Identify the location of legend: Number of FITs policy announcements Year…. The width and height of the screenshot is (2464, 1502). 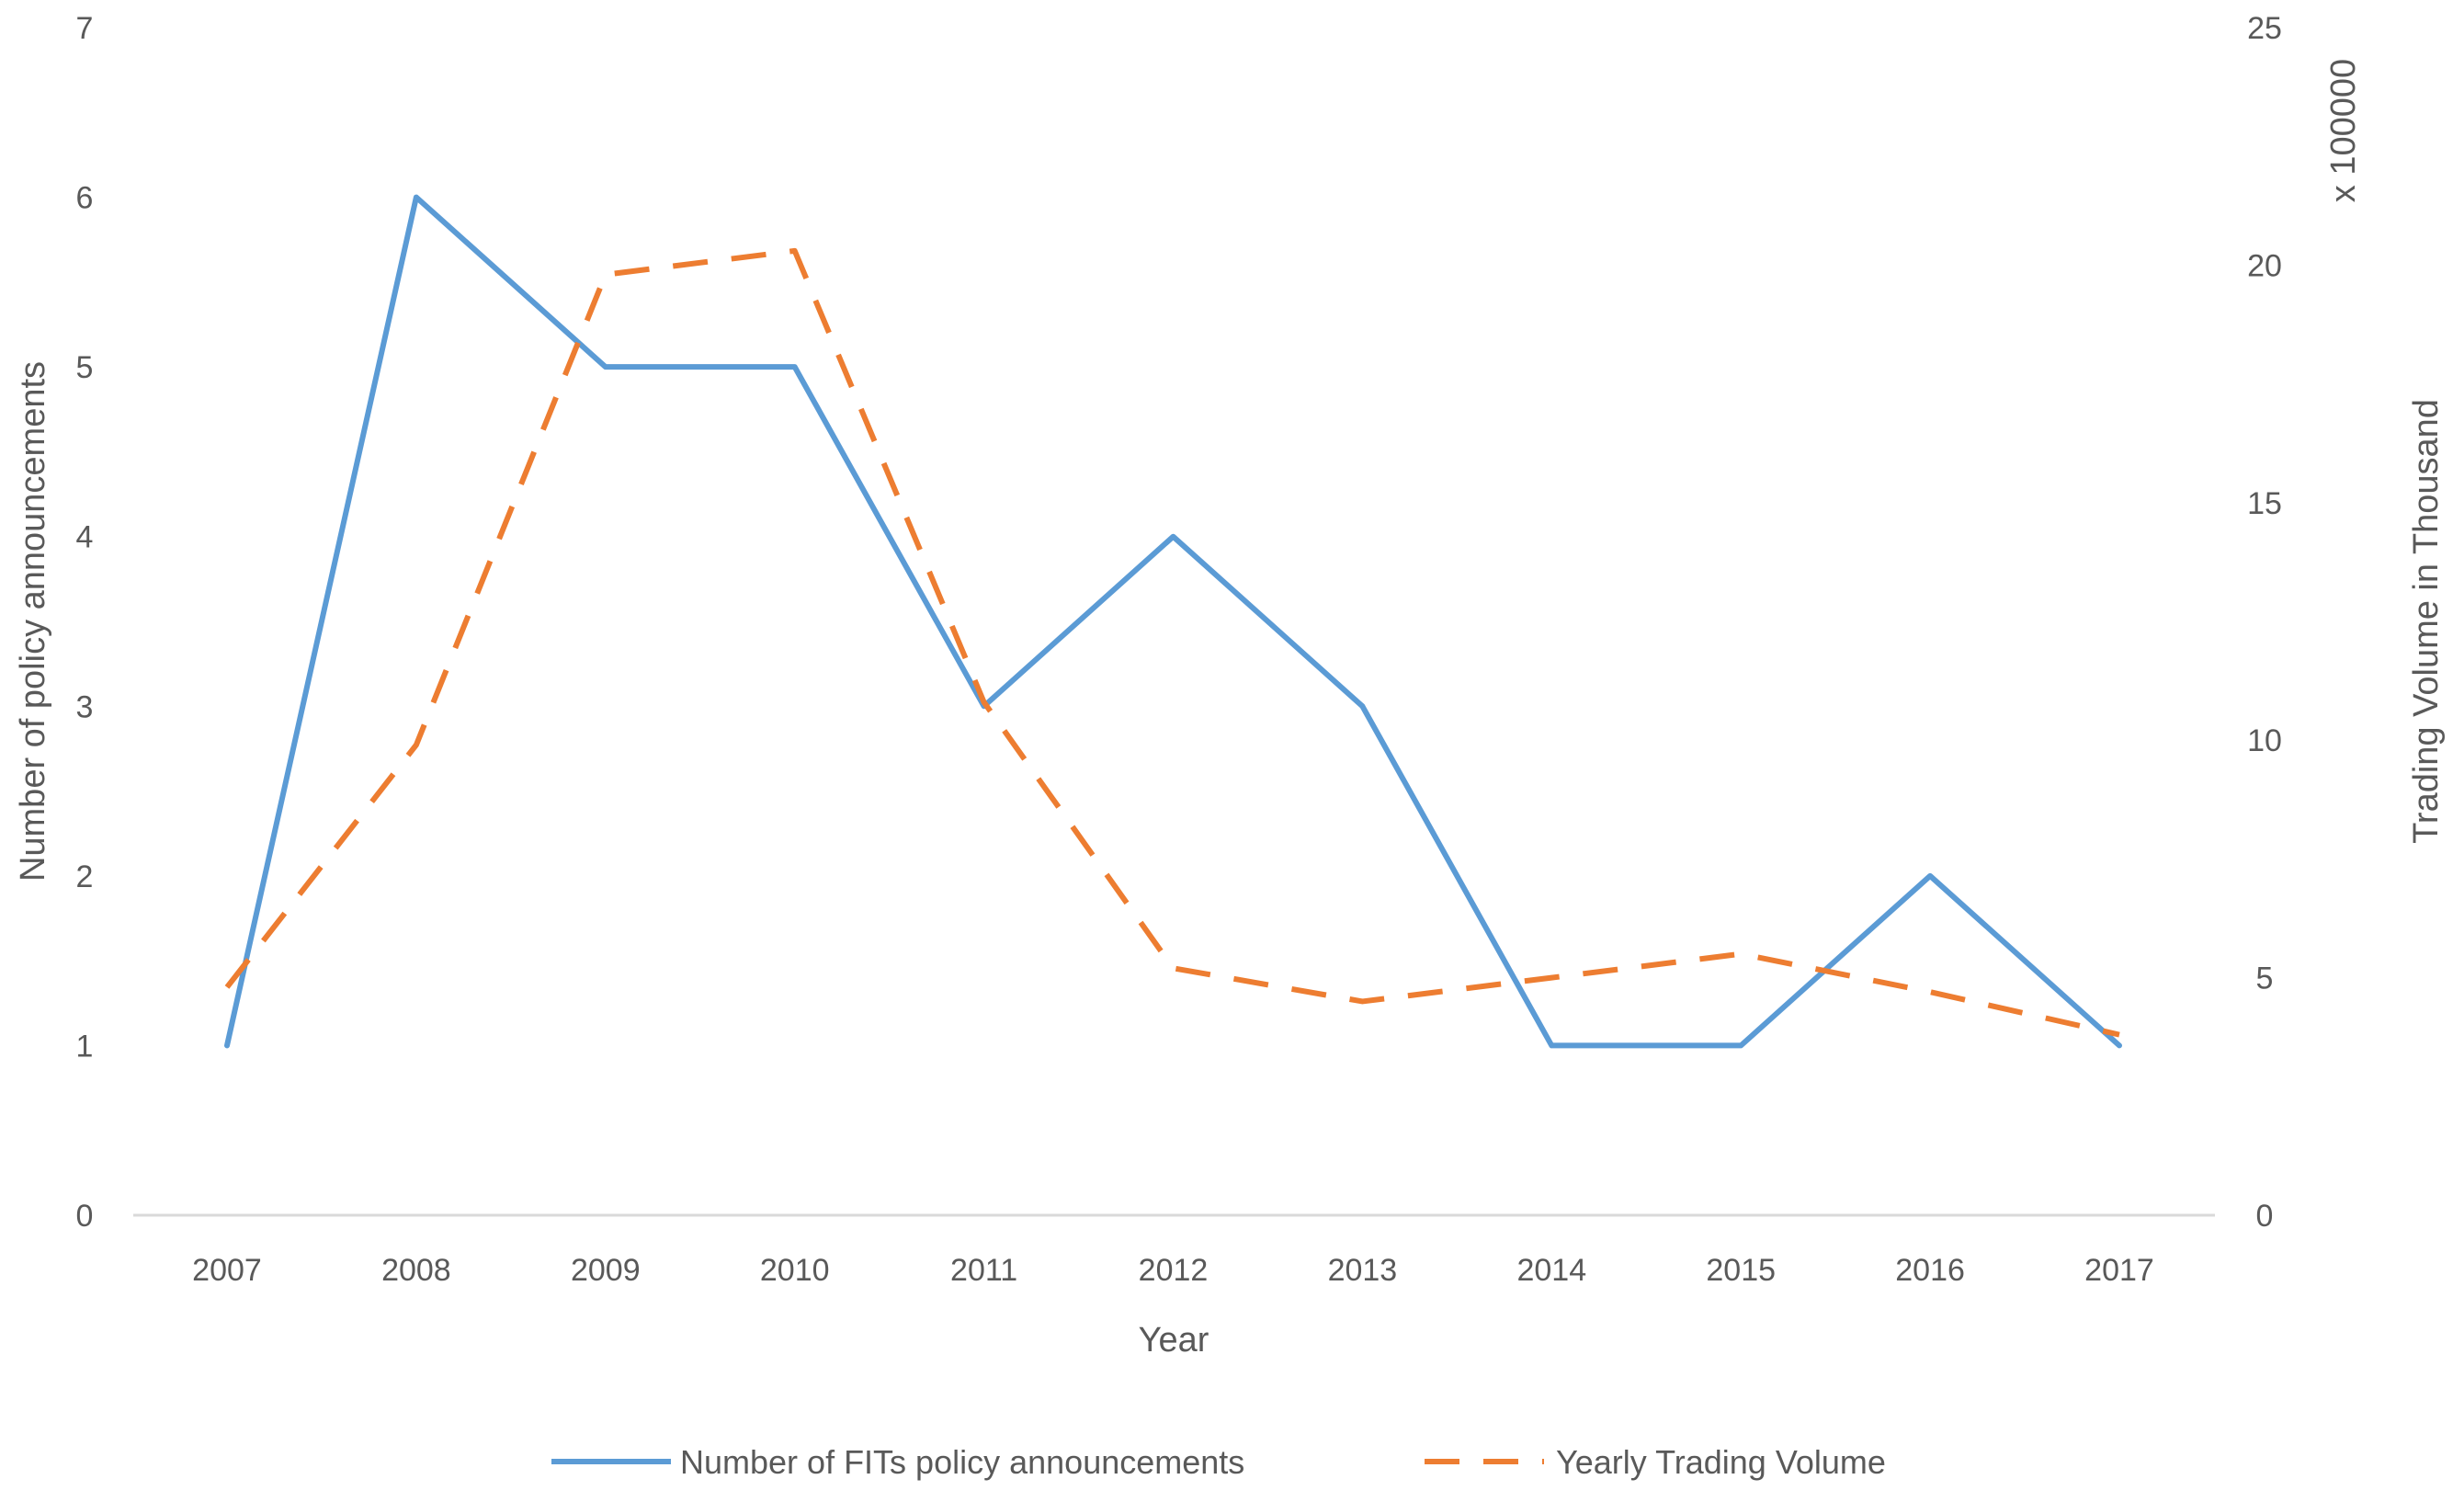
(1219, 1462).